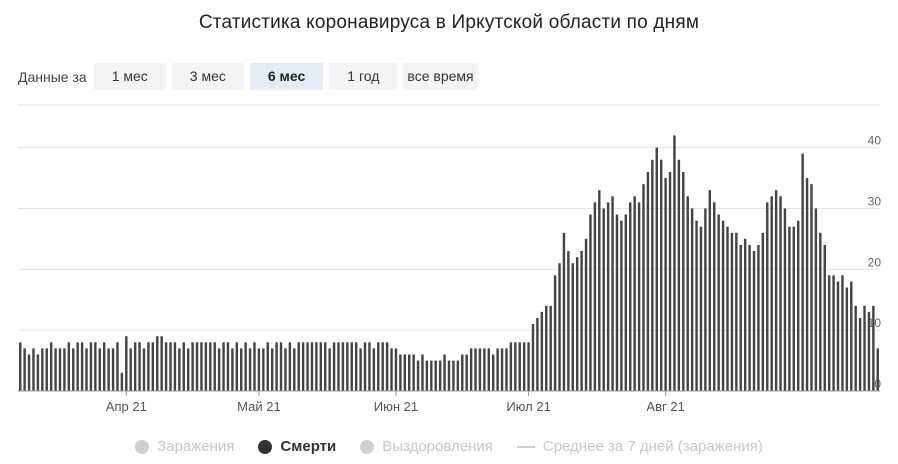  I want to click on range-1-year-button: 1 год, so click(363, 76).